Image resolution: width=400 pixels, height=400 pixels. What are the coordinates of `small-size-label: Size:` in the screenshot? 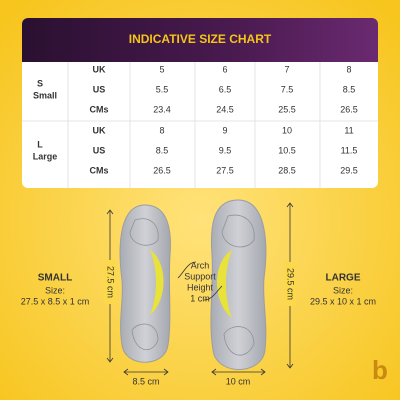 It's located at (55, 290).